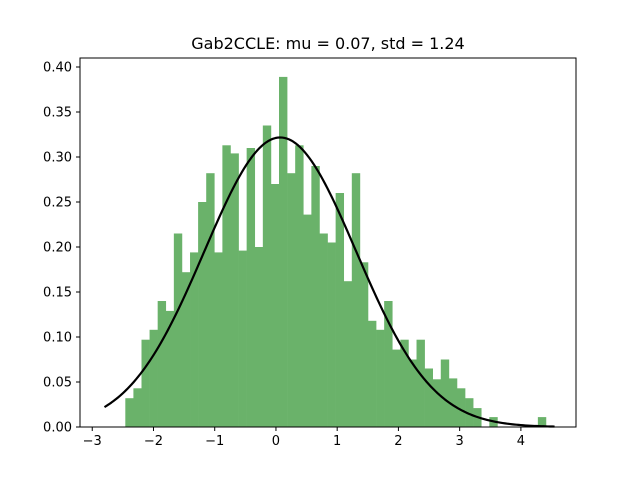  Describe the element at coordinates (276, 441) in the screenshot. I see `x-tick-label: 0` at that location.